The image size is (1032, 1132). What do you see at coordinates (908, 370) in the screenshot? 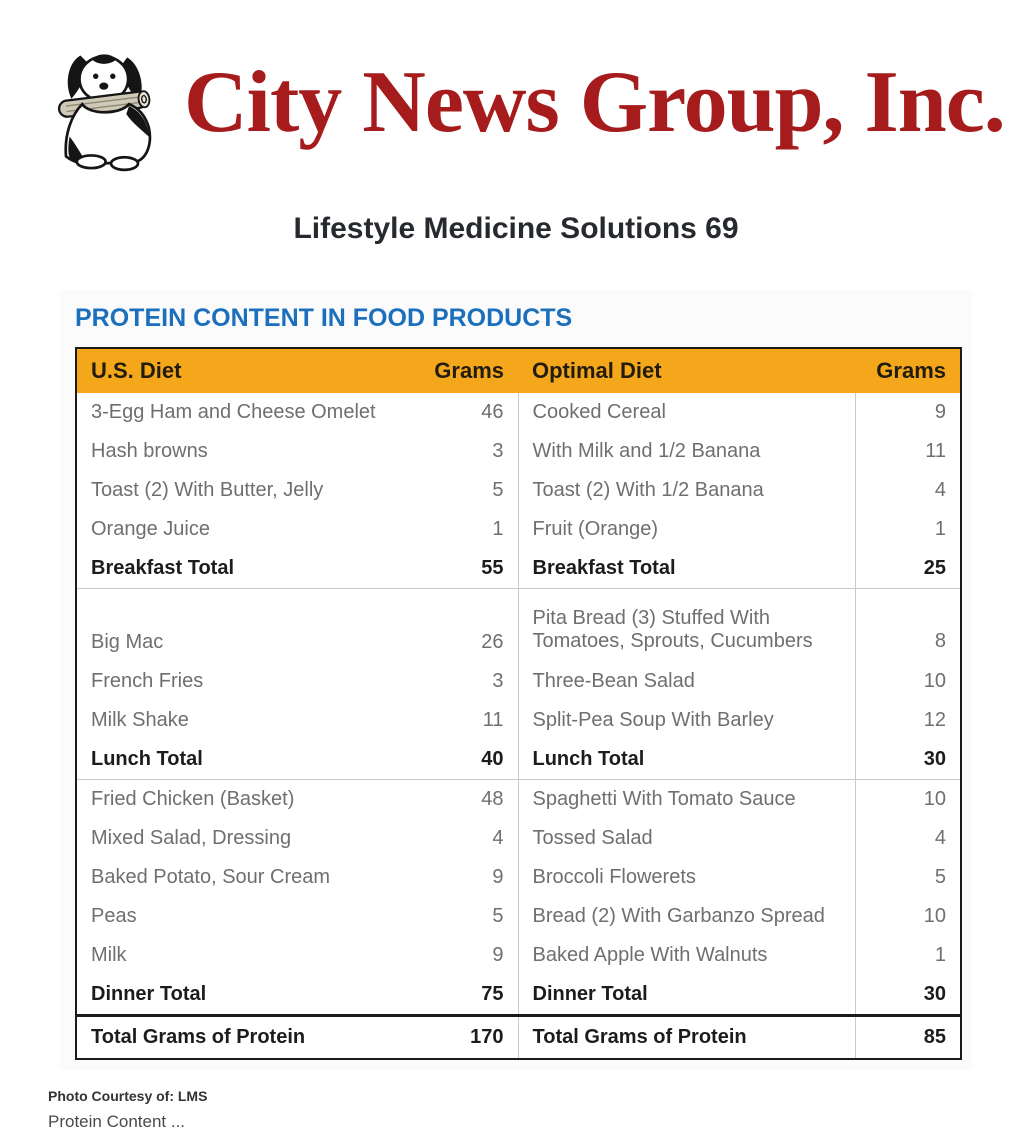
I see `col-header-grams-right: Grams` at bounding box center [908, 370].